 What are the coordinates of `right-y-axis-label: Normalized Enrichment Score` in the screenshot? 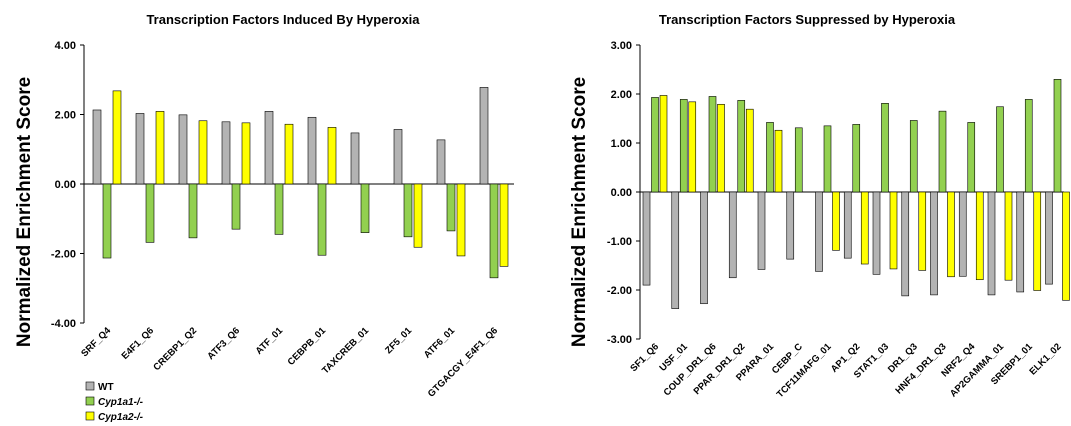 It's located at (579, 212).